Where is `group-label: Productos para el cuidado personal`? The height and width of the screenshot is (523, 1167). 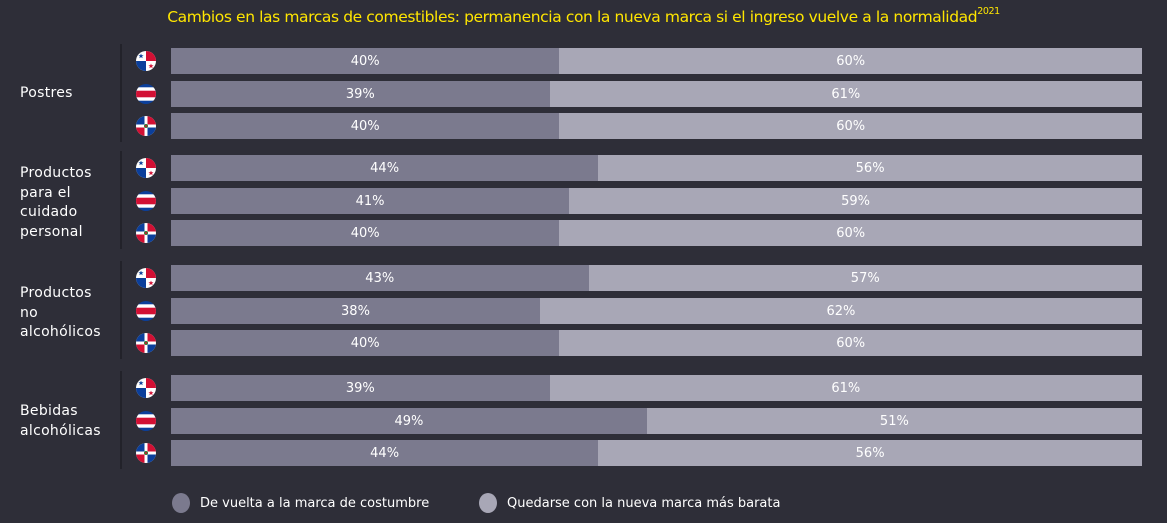 group-label: Productos para el cuidado personal is located at coordinates (56, 202).